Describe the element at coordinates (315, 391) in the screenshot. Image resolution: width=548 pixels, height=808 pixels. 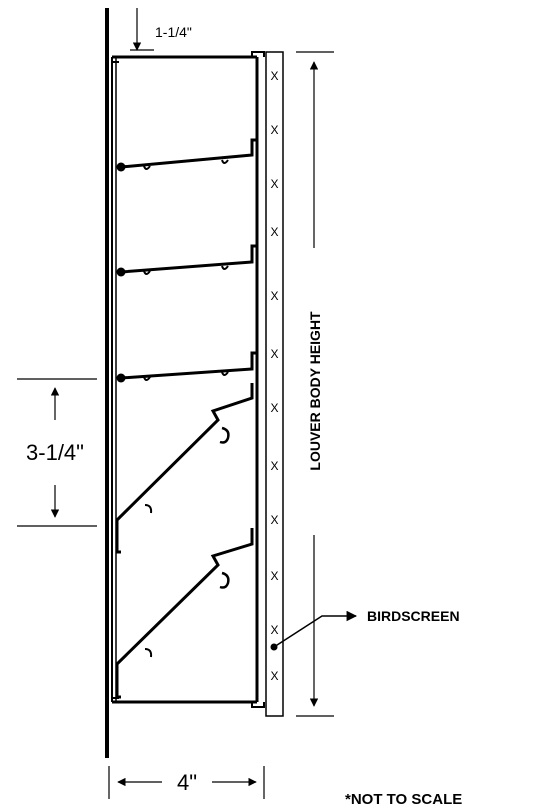
I see `body-height-label: LOUVER BODY HEIGHT` at that location.